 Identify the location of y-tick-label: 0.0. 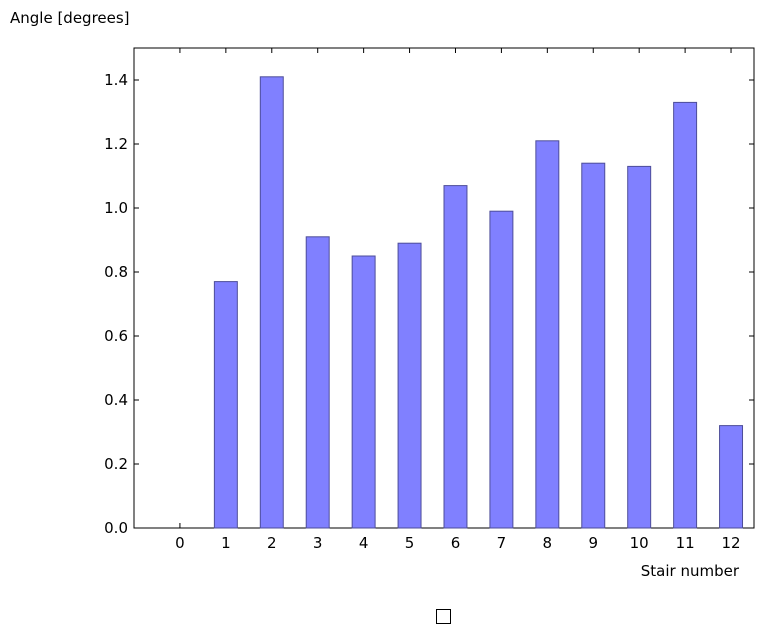
(116, 528).